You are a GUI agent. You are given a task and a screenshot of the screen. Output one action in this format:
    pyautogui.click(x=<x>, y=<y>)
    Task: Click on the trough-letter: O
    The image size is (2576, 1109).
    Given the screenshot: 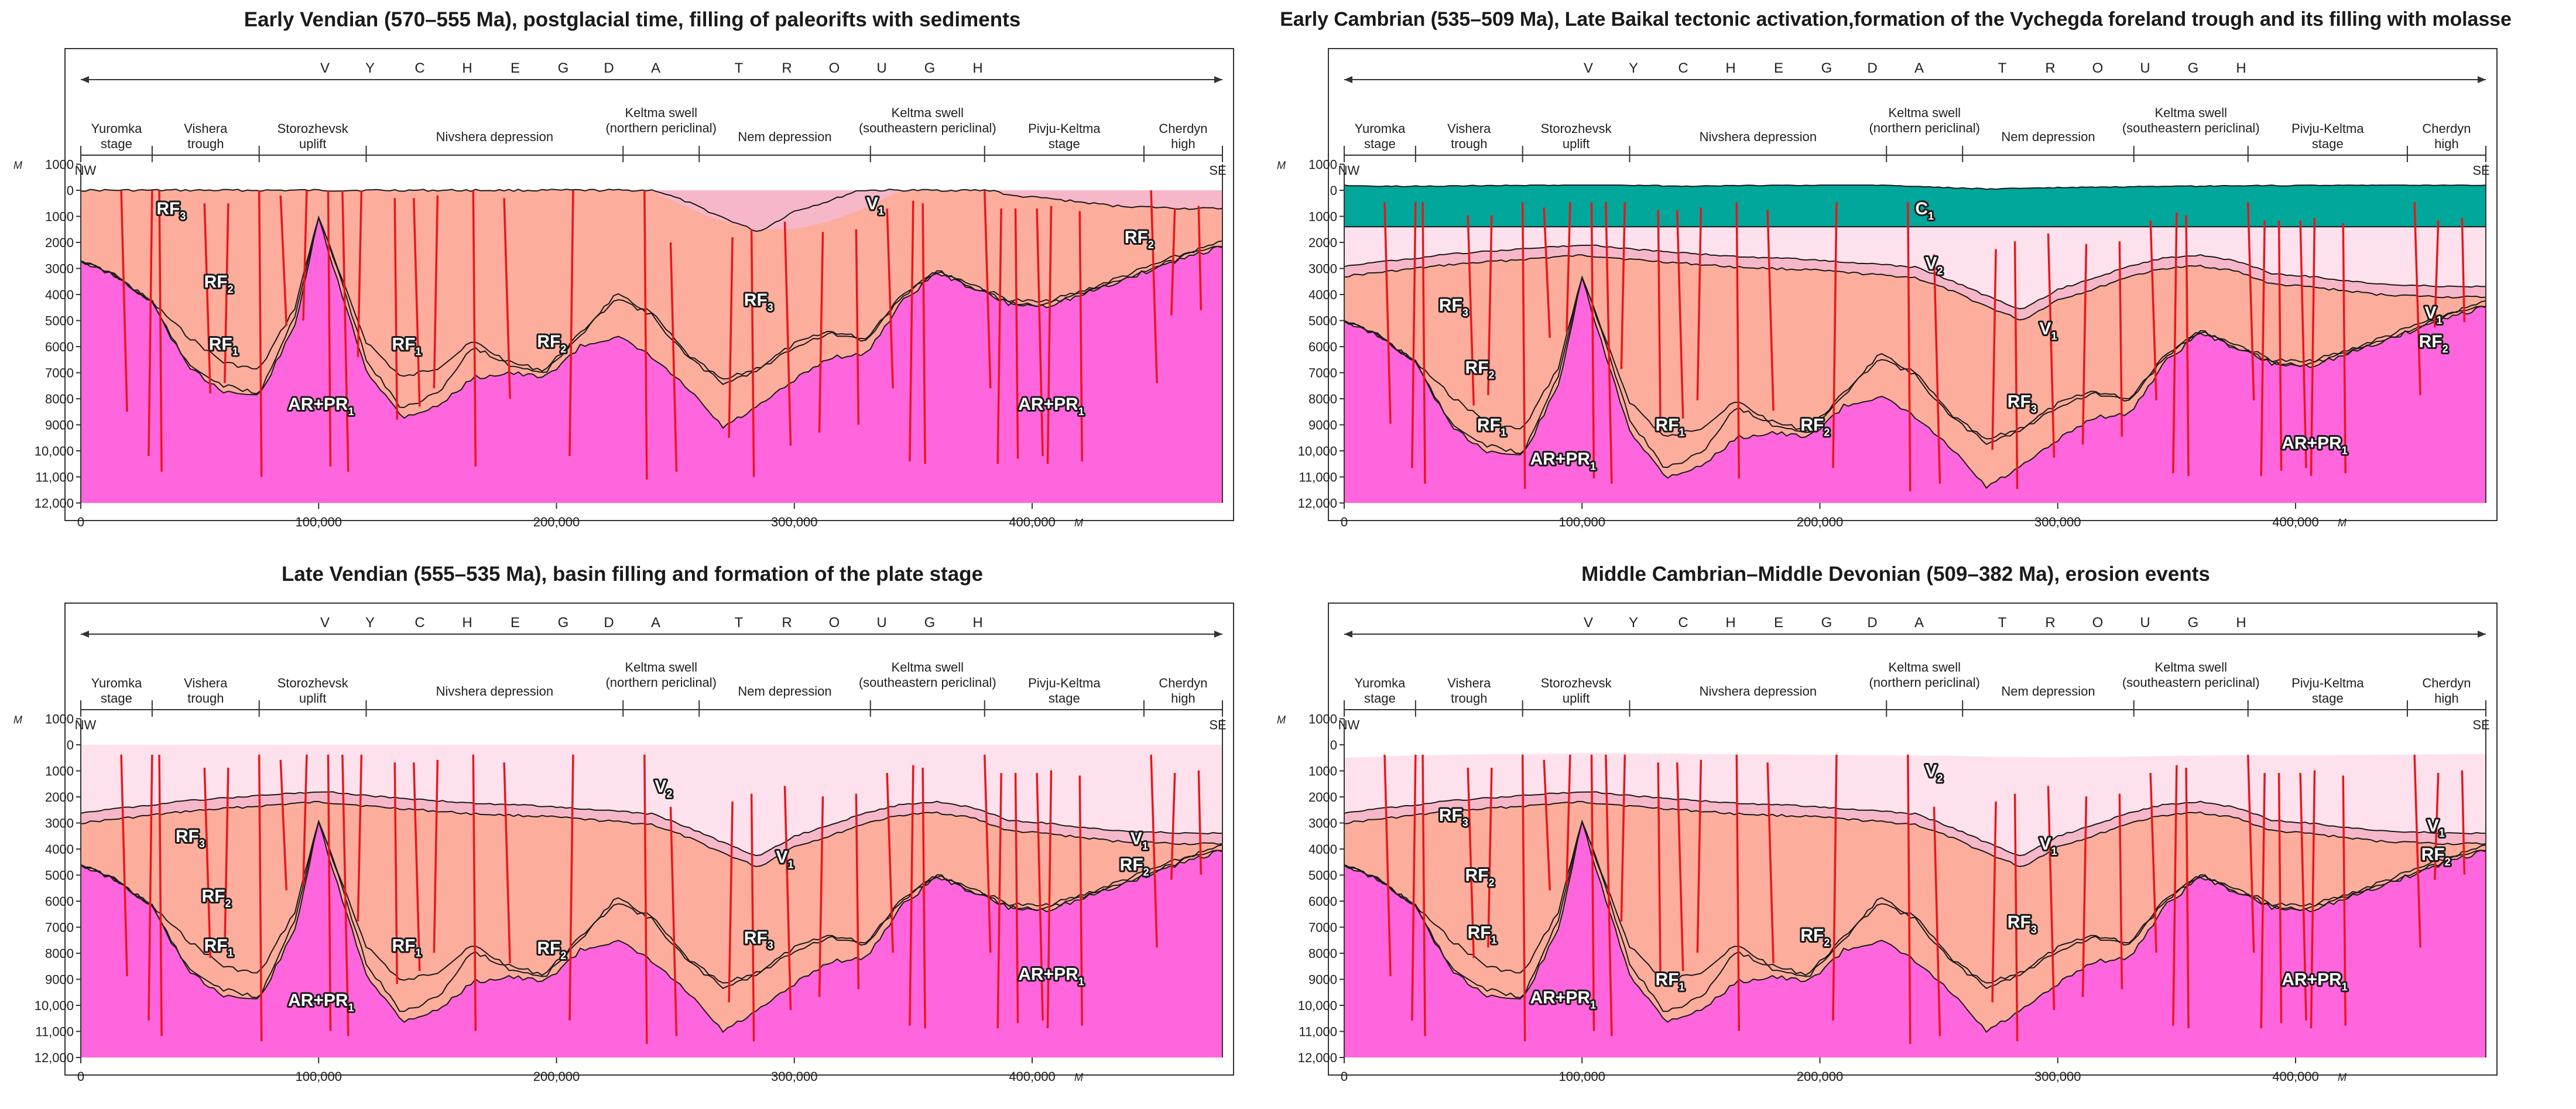 What is the action you would take?
    pyautogui.click(x=834, y=68)
    